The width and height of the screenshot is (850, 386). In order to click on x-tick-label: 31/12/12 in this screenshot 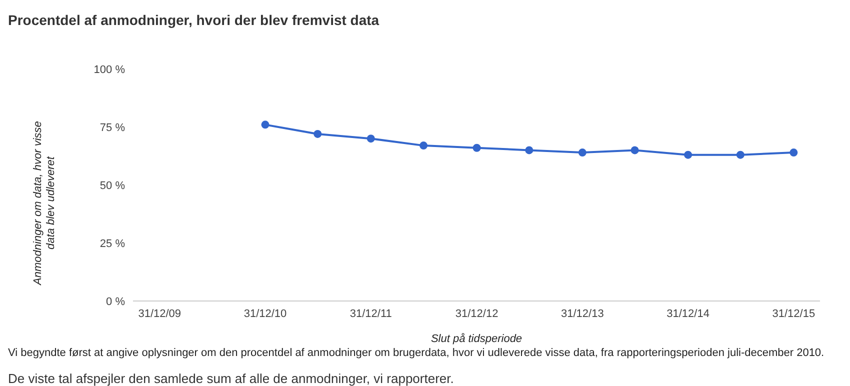, I will do `click(476, 314)`.